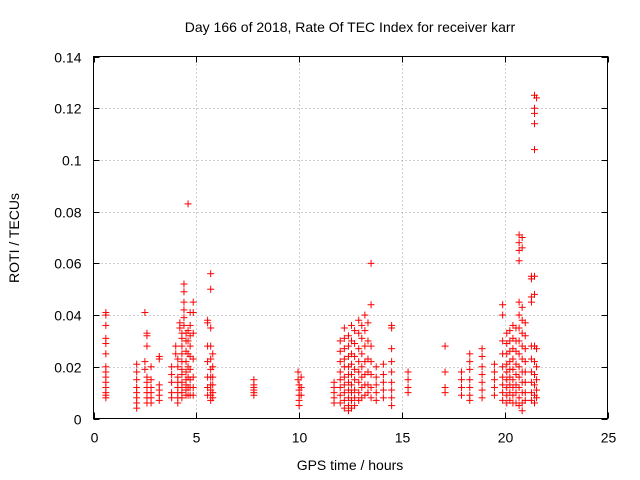  Describe the element at coordinates (14, 238) in the screenshot. I see `y-axis-label: ROTI / TECUs` at that location.